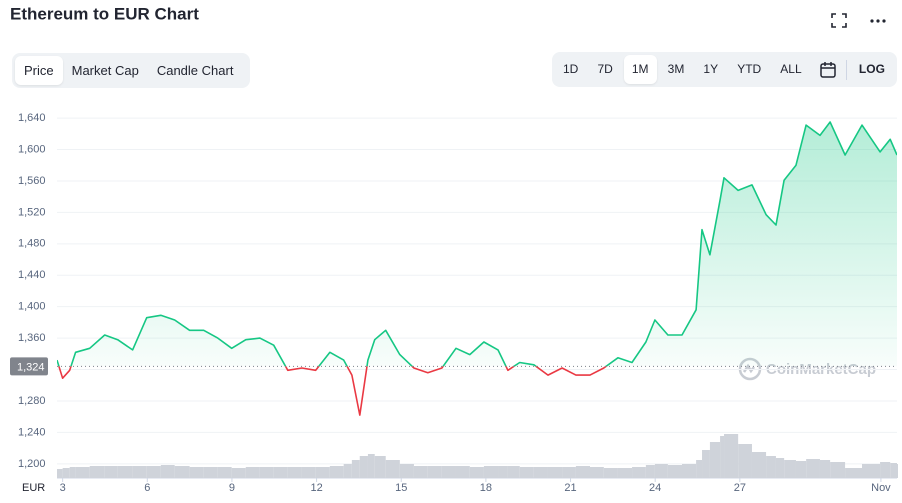  Describe the element at coordinates (655, 488) in the screenshot. I see `x-tick-label: 24` at that location.